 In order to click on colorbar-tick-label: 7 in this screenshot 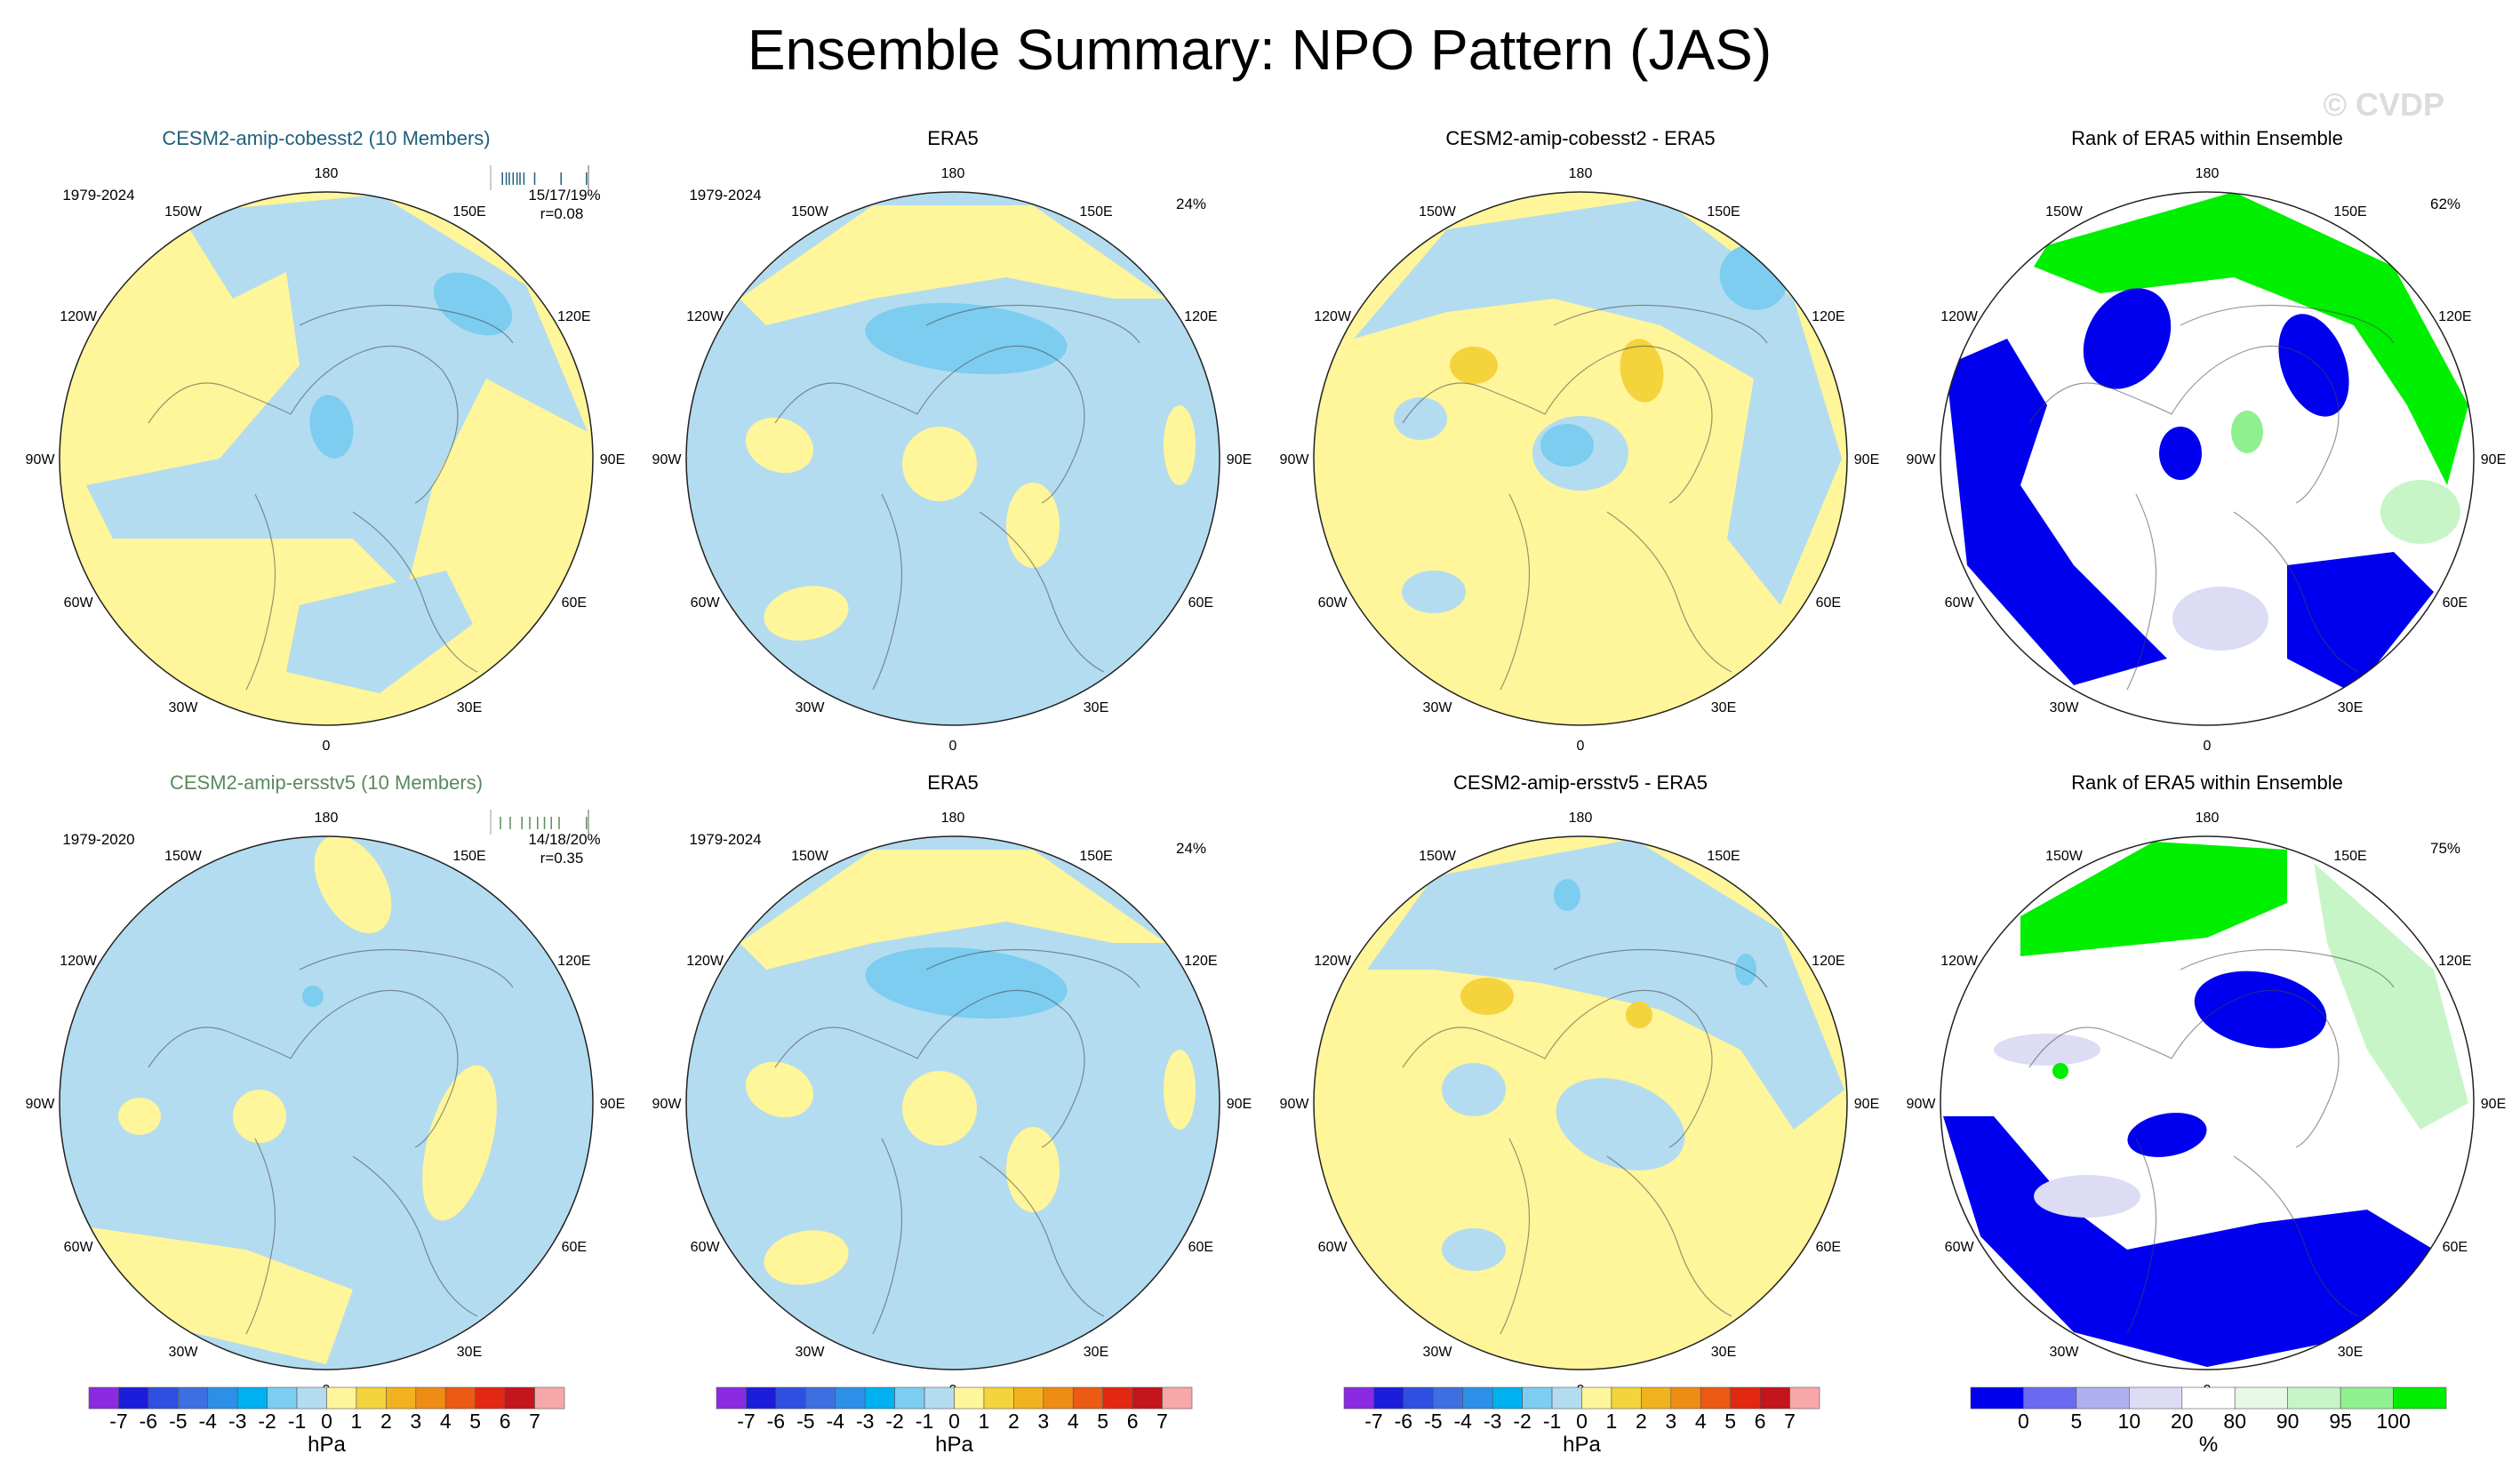, I will do `click(1790, 1421)`.